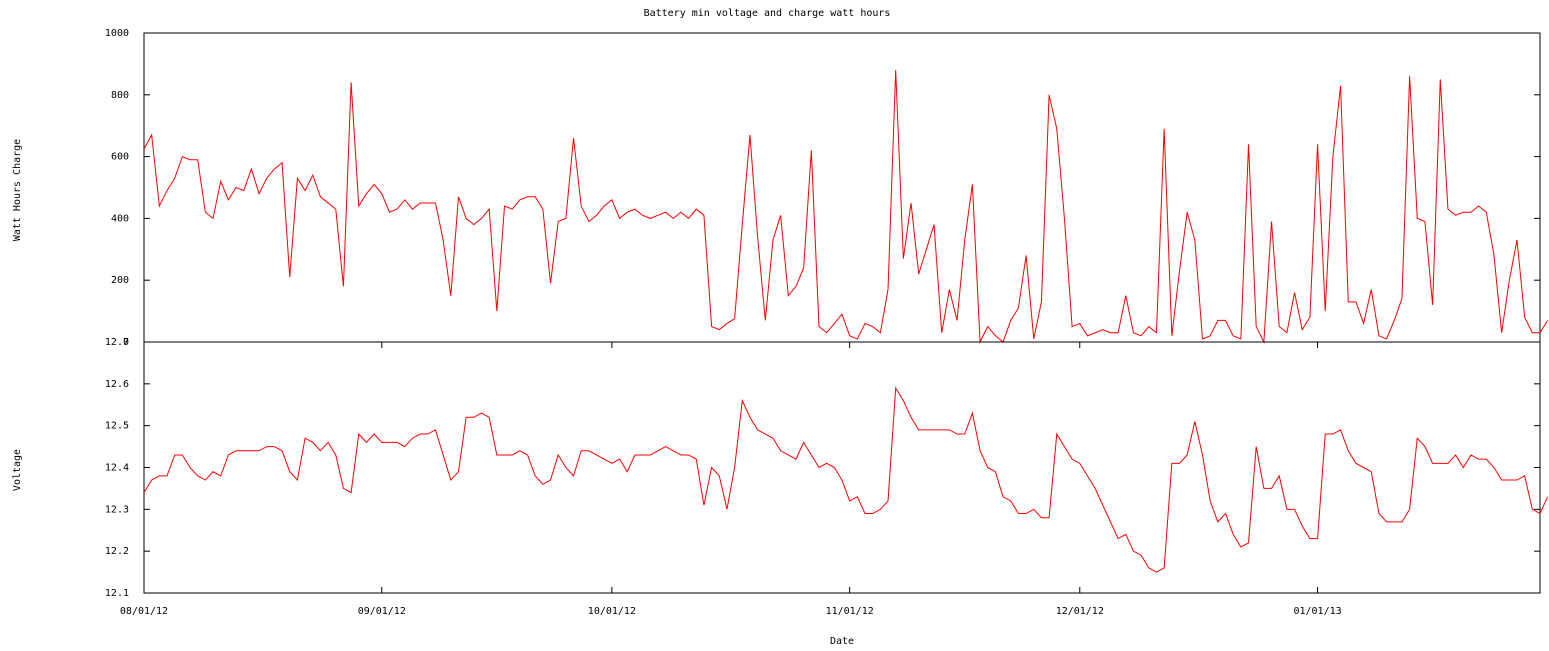 The width and height of the screenshot is (1549, 651). What do you see at coordinates (120, 280) in the screenshot?
I see `y-tick-label: 200` at bounding box center [120, 280].